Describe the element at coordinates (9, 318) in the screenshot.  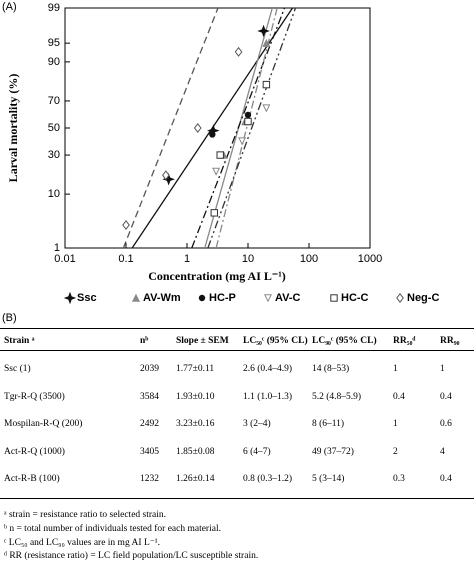
I see `panel-label: (B)` at that location.